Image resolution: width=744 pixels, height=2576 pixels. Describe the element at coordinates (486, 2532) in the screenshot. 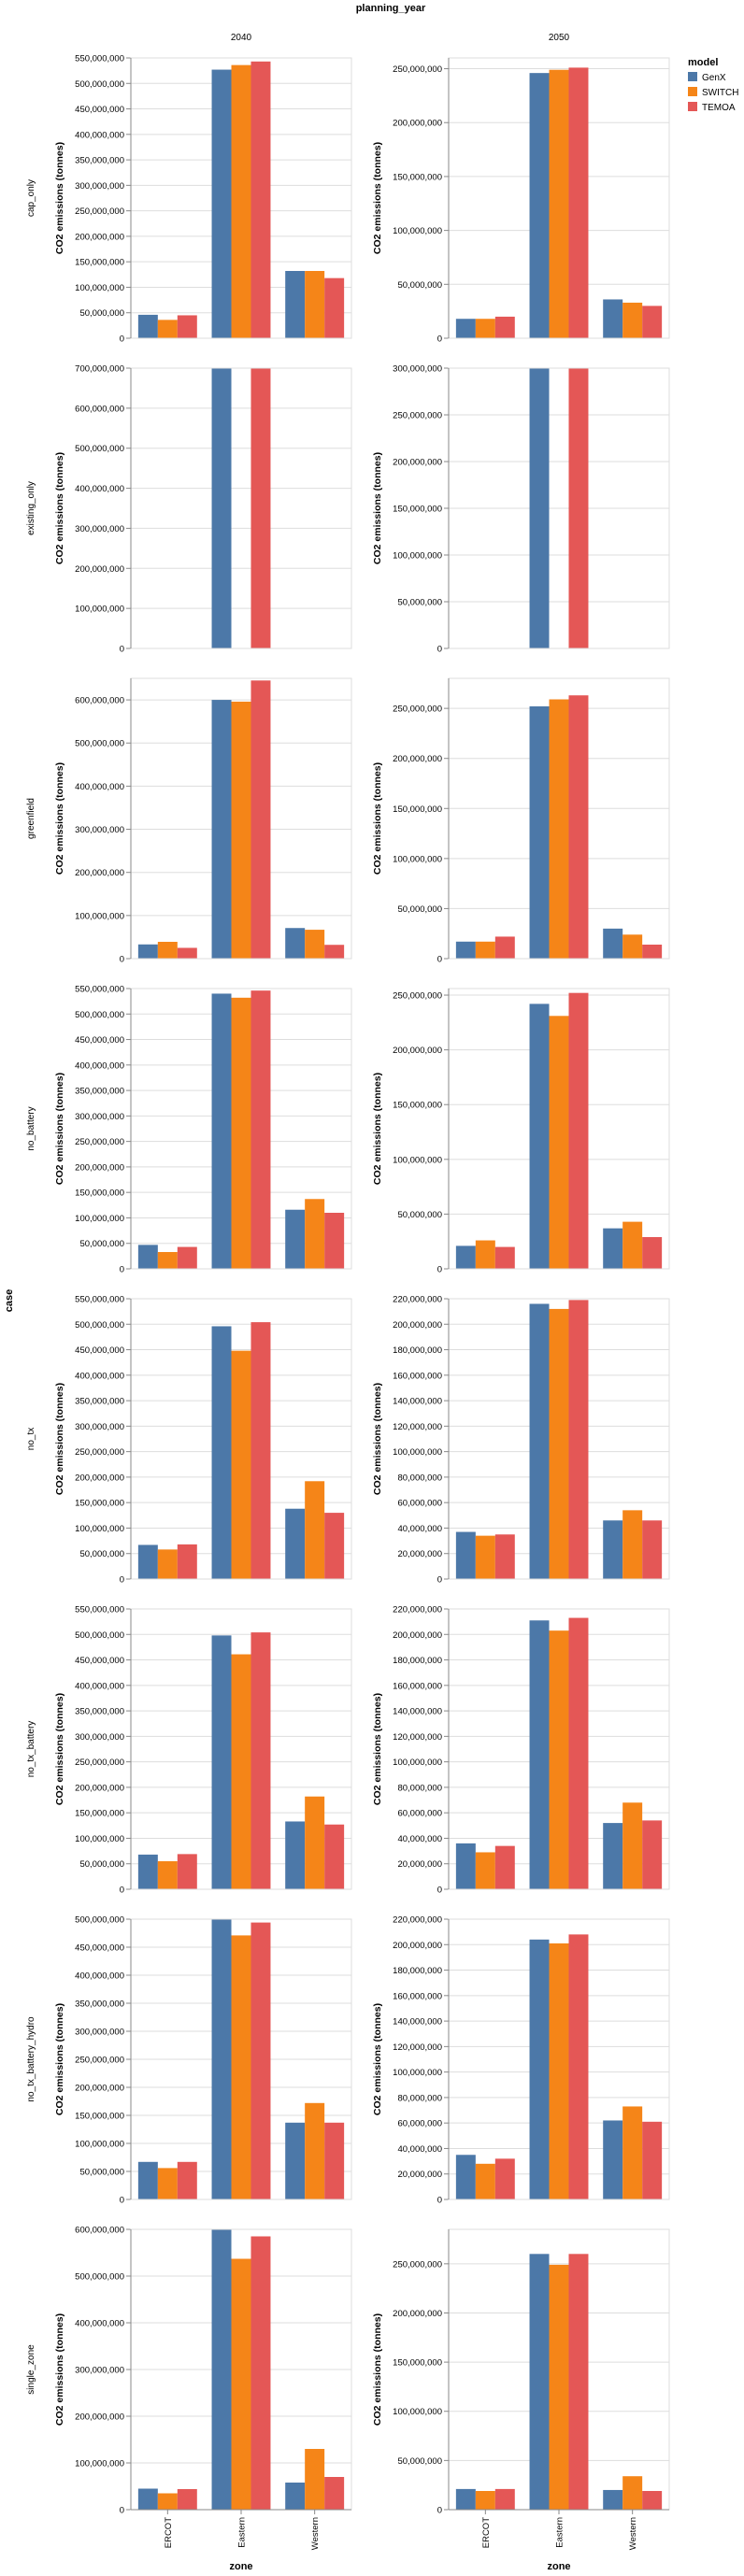

I see `x-tick-label-ercot: ERCOT` at that location.